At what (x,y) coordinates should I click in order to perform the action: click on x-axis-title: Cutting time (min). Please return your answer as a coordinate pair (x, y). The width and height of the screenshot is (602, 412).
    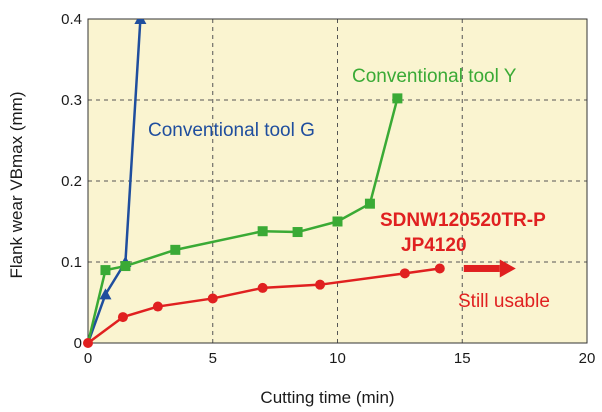
    Looking at the image, I should click on (327, 397).